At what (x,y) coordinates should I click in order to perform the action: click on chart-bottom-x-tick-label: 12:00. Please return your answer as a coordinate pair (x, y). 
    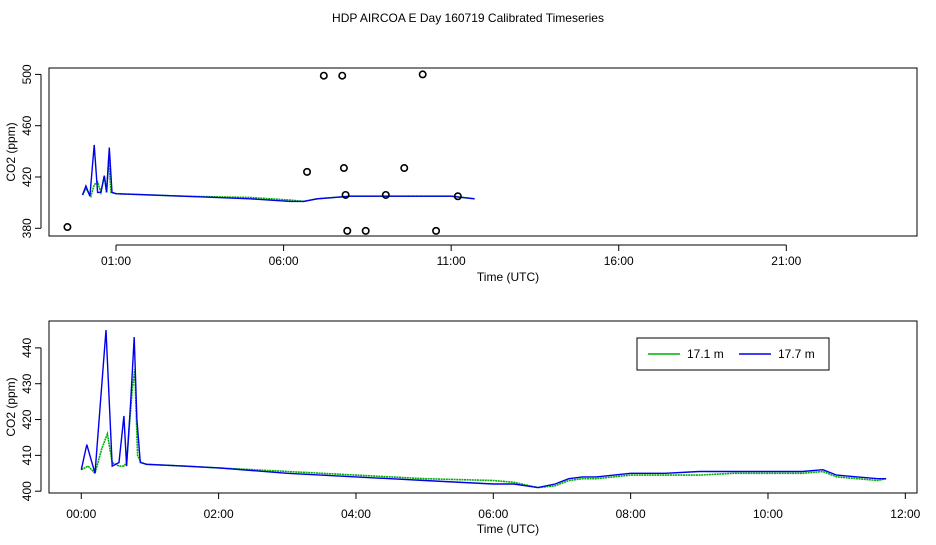
    Looking at the image, I should click on (905, 514).